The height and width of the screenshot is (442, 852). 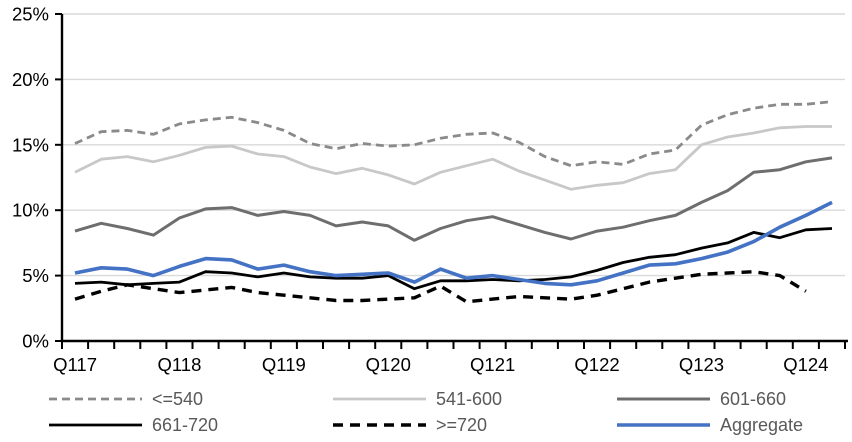 I want to click on legend-item--720: >=720, so click(x=409, y=425).